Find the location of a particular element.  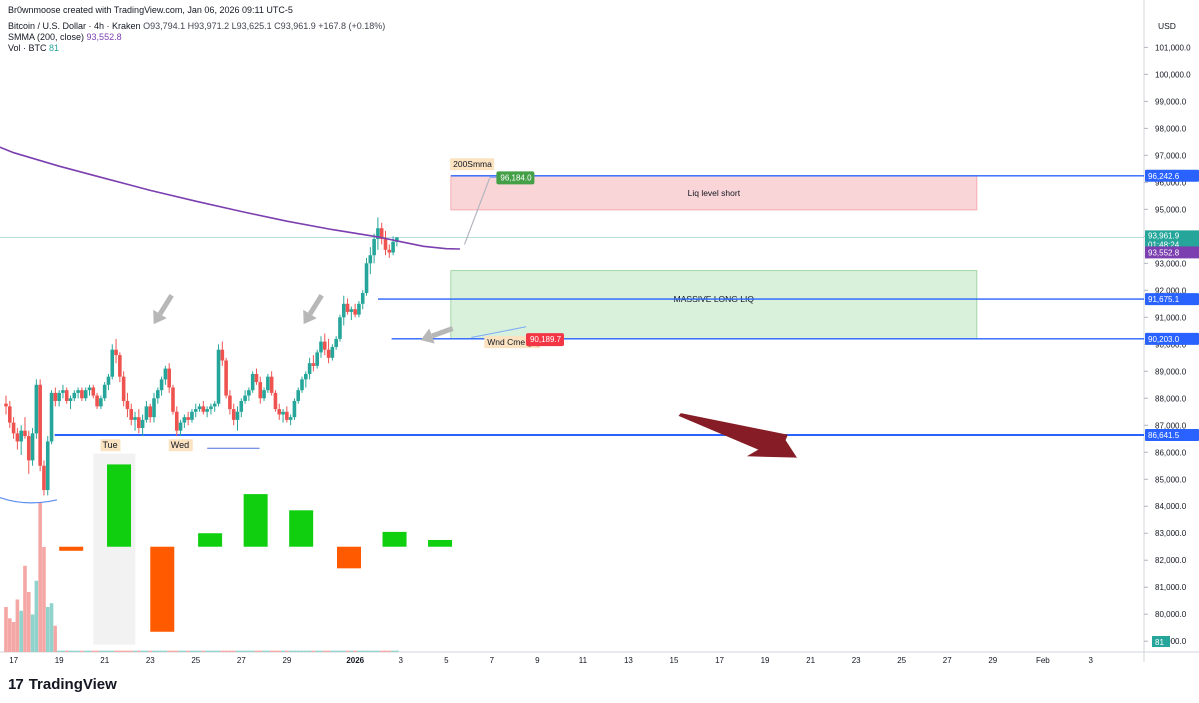

time-tick-label: 17 is located at coordinates (13, 660).